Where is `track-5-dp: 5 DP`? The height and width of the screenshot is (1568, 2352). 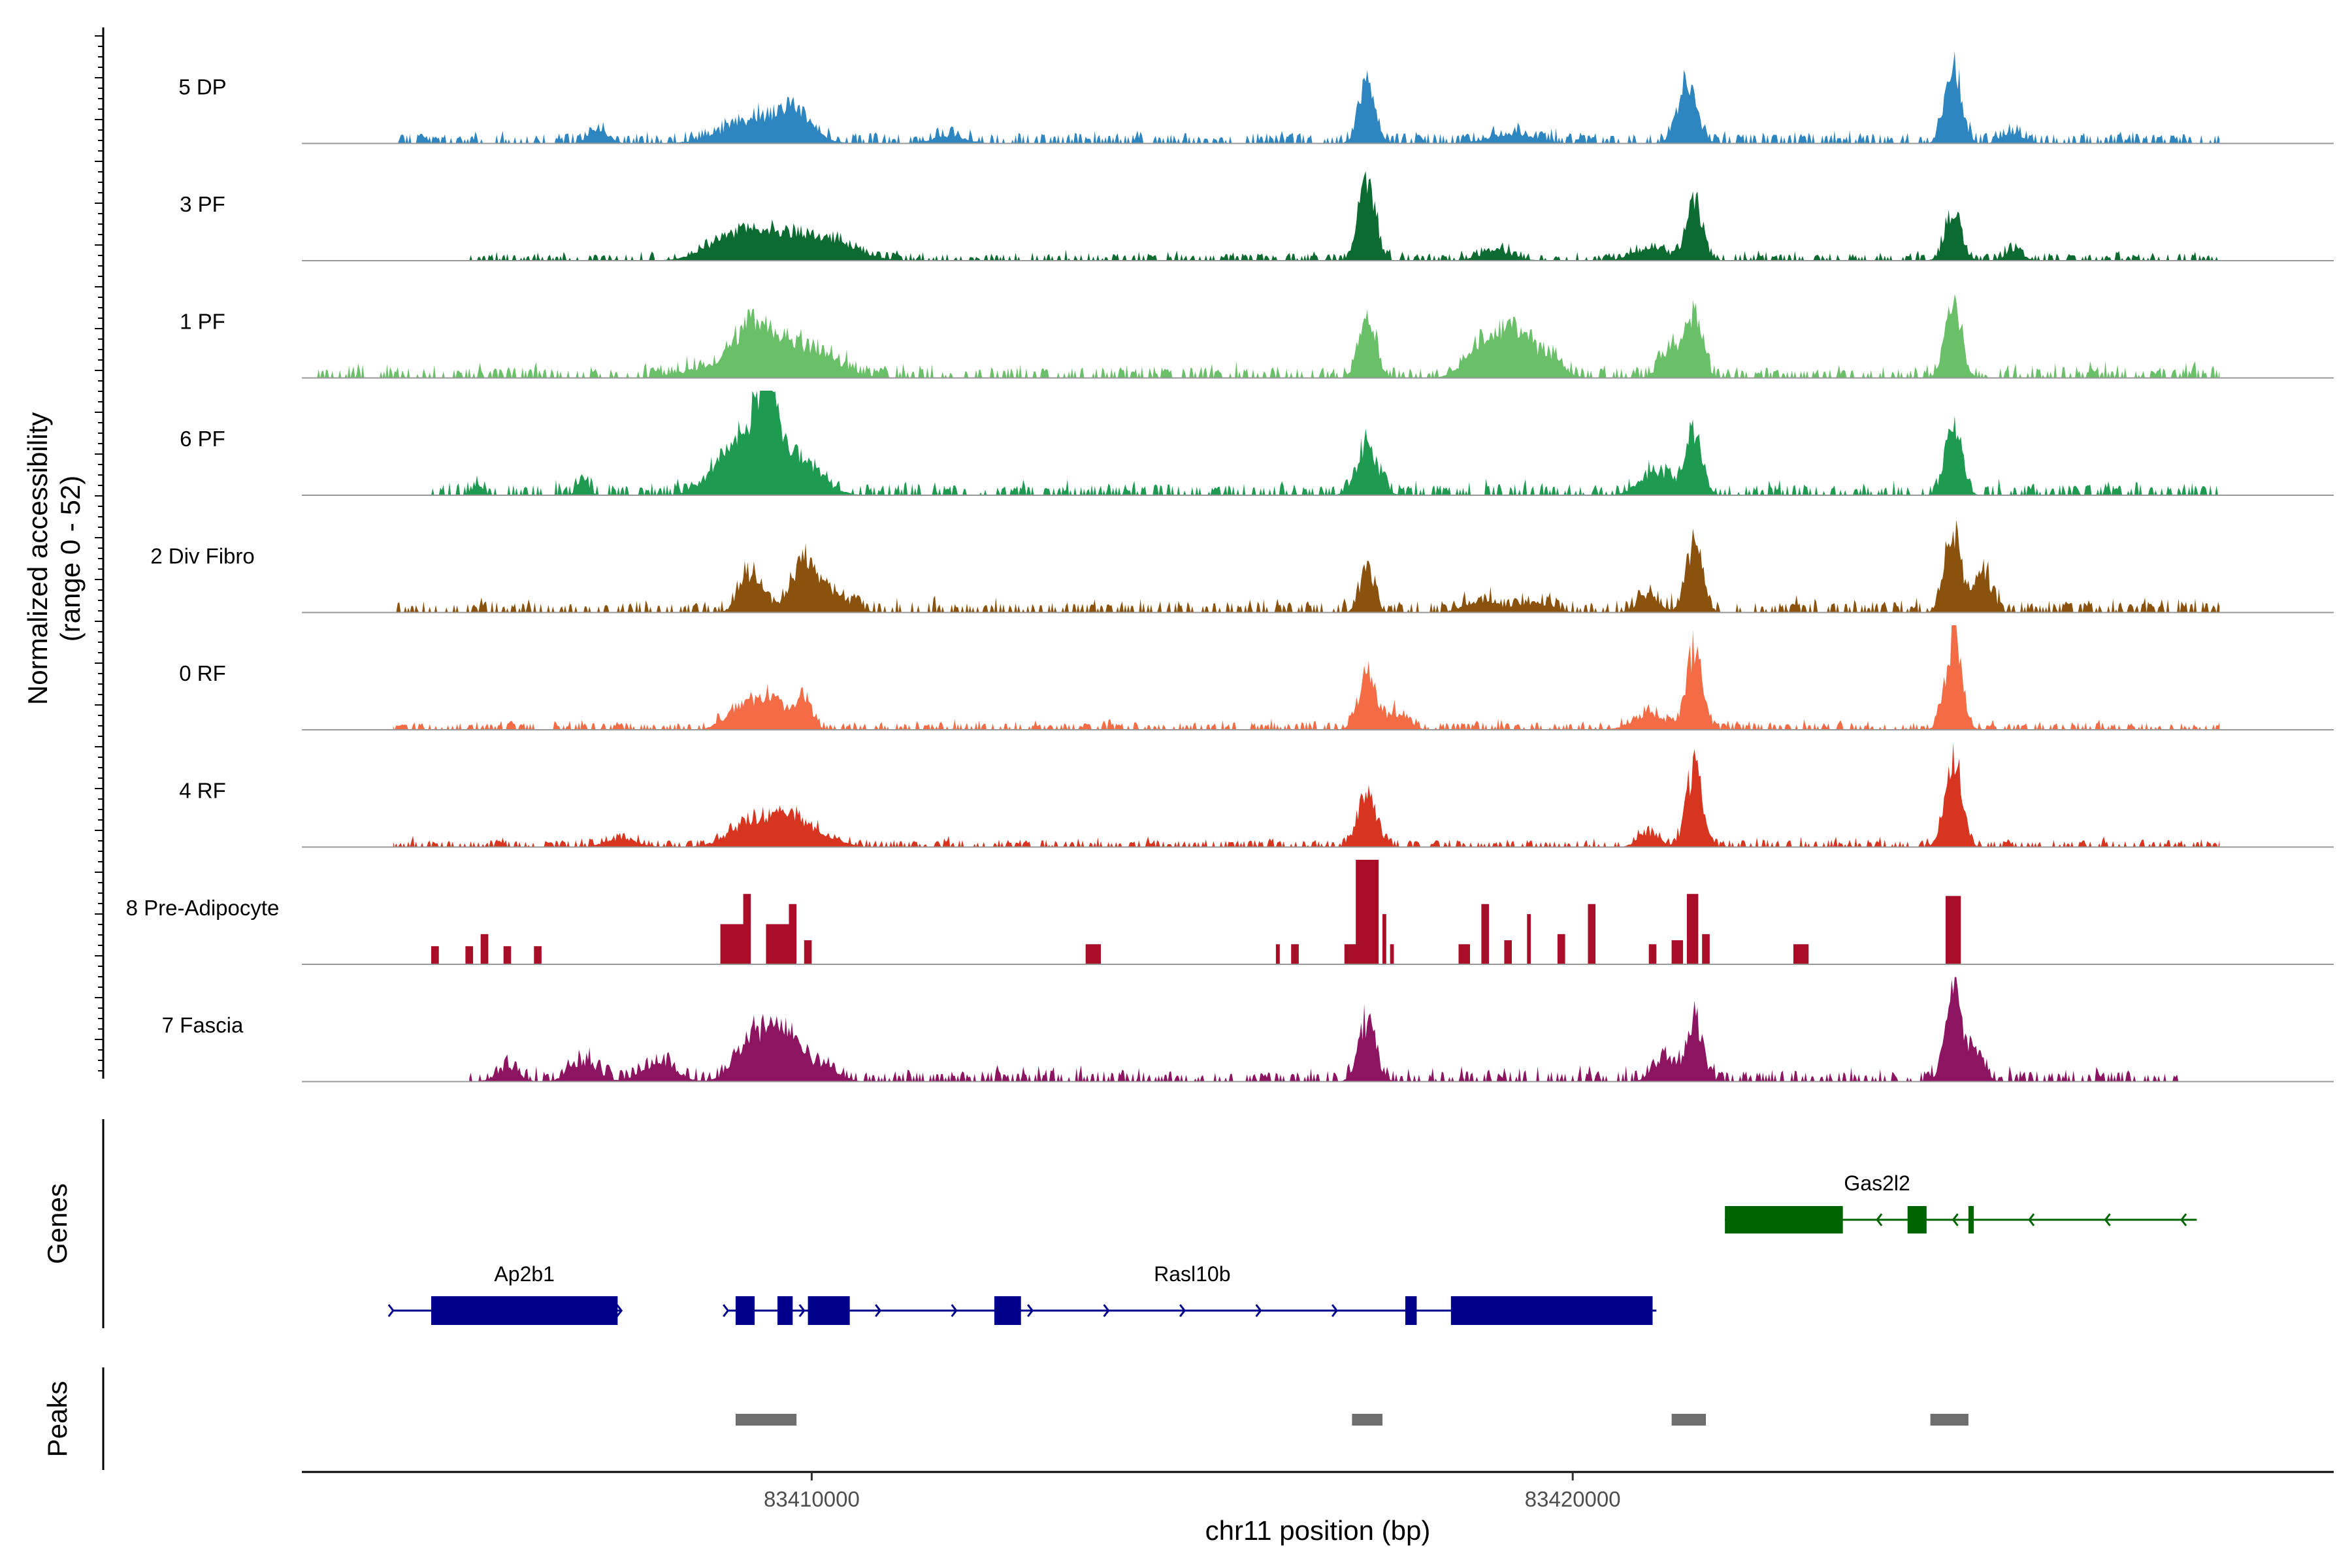
track-5-dp: 5 DP is located at coordinates (1256, 97).